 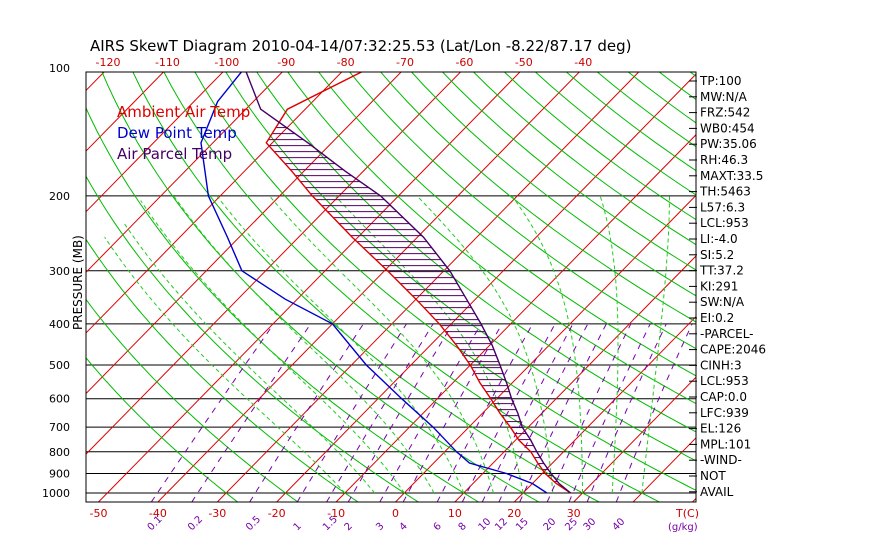 I want to click on index-entry: MW:N/A, so click(x=724, y=97).